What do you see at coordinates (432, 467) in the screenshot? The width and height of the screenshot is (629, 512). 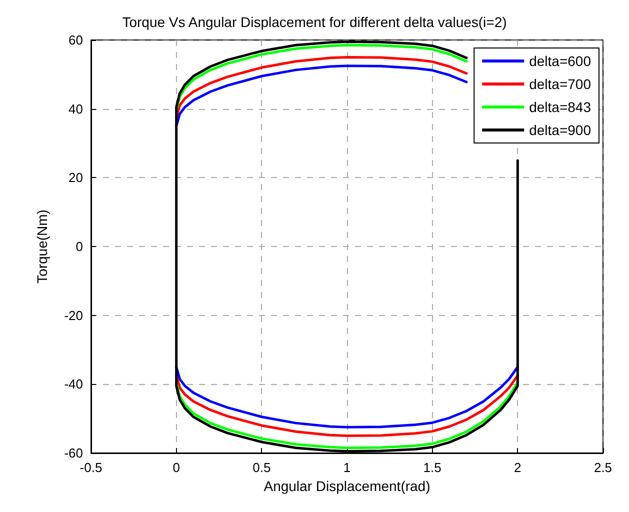 I see `x-tick-label: 1.5` at bounding box center [432, 467].